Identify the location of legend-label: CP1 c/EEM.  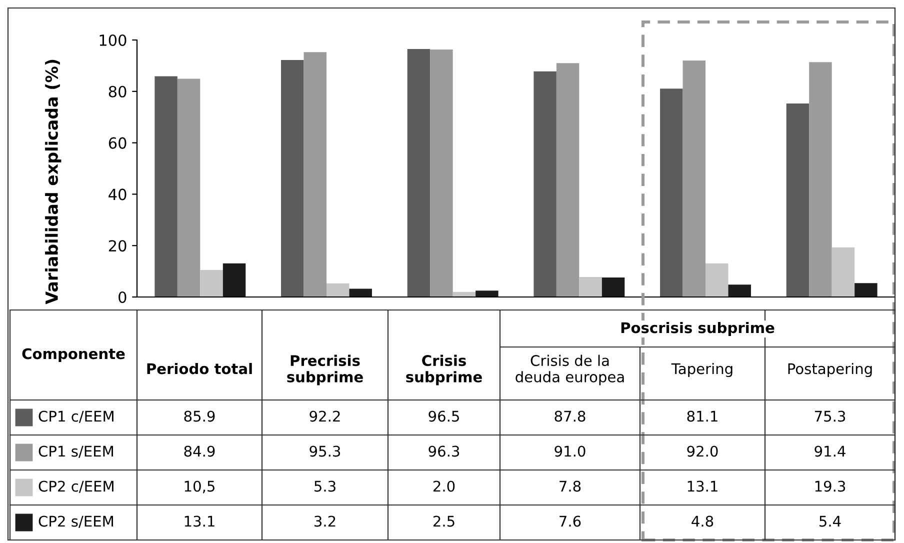
(76, 416).